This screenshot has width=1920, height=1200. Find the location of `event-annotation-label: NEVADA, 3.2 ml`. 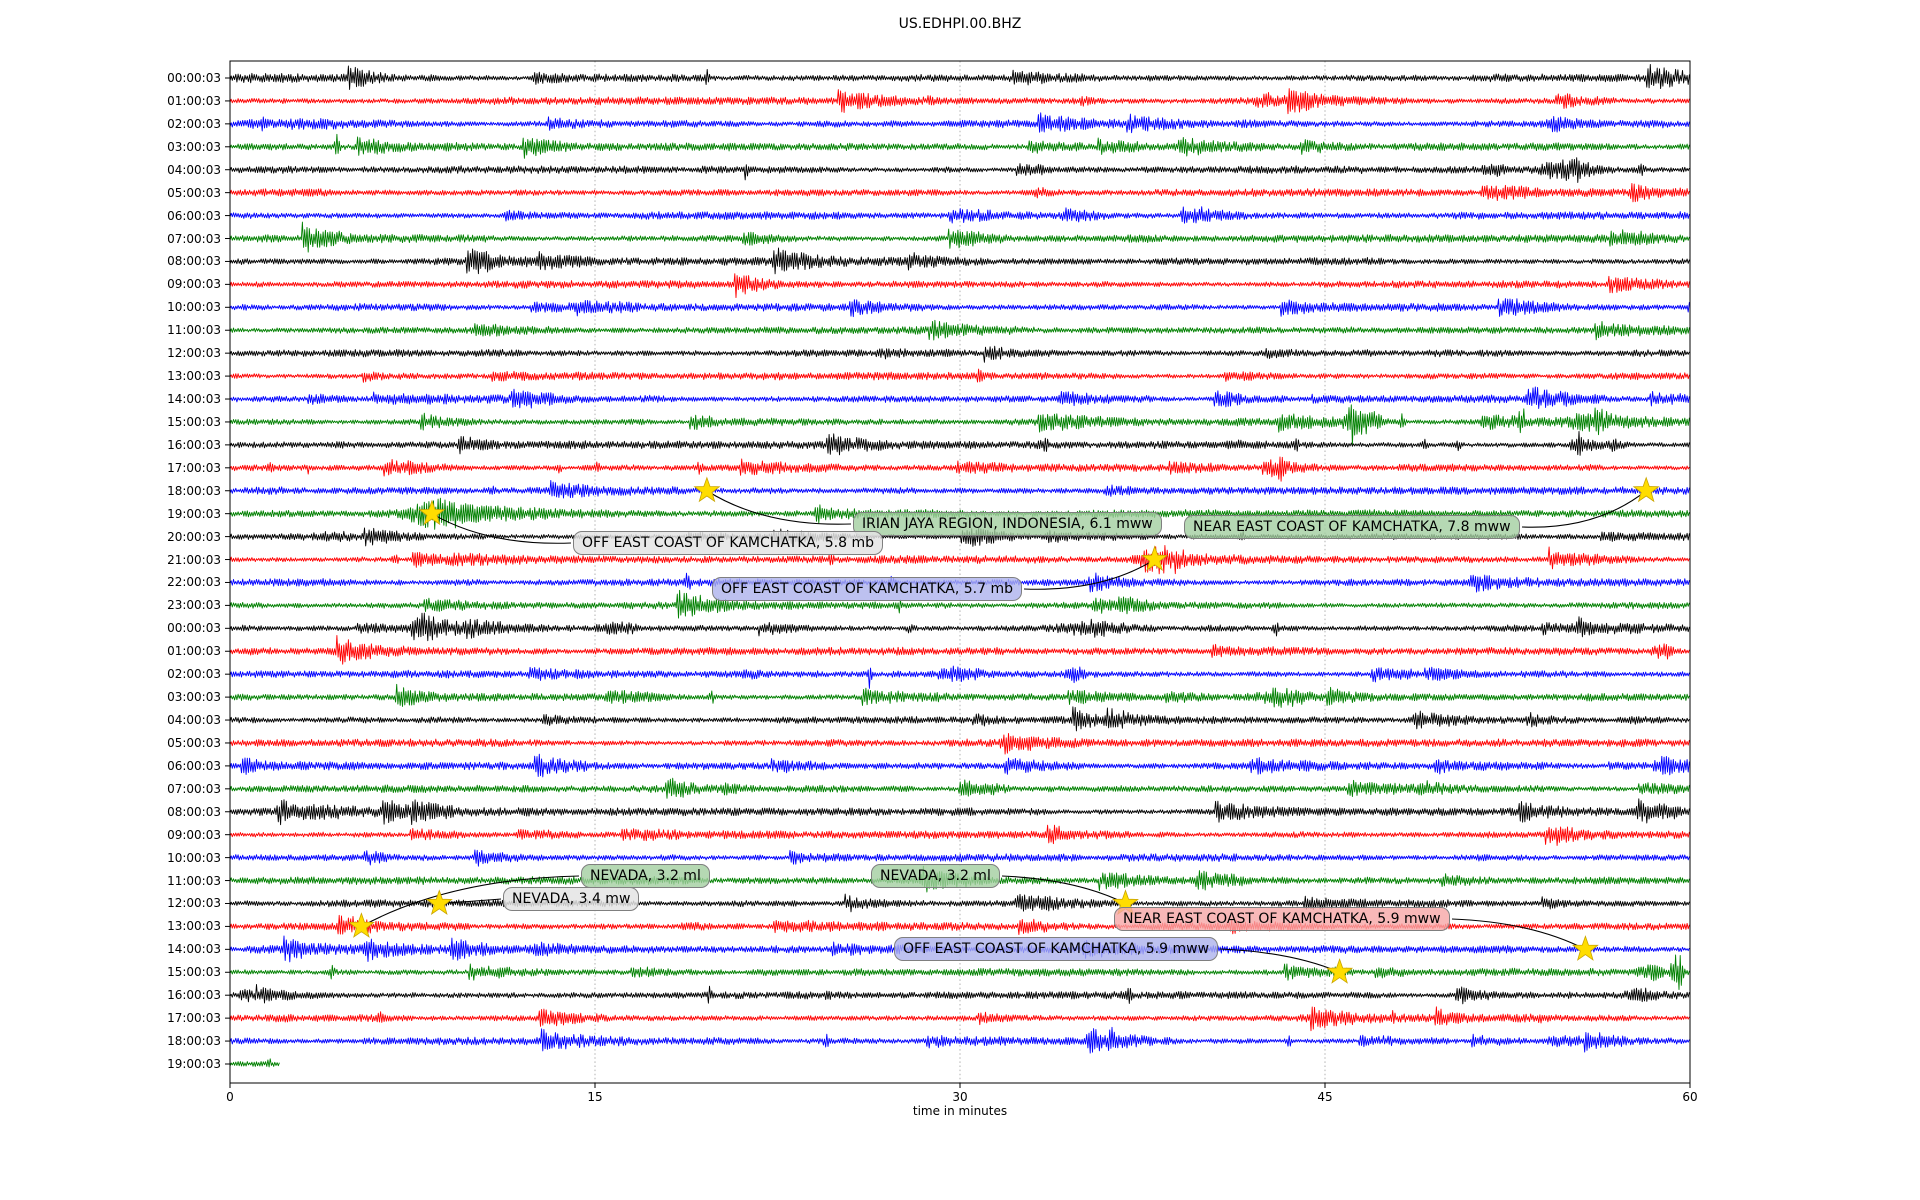

event-annotation-label: NEVADA, 3.2 ml is located at coordinates (935, 876).